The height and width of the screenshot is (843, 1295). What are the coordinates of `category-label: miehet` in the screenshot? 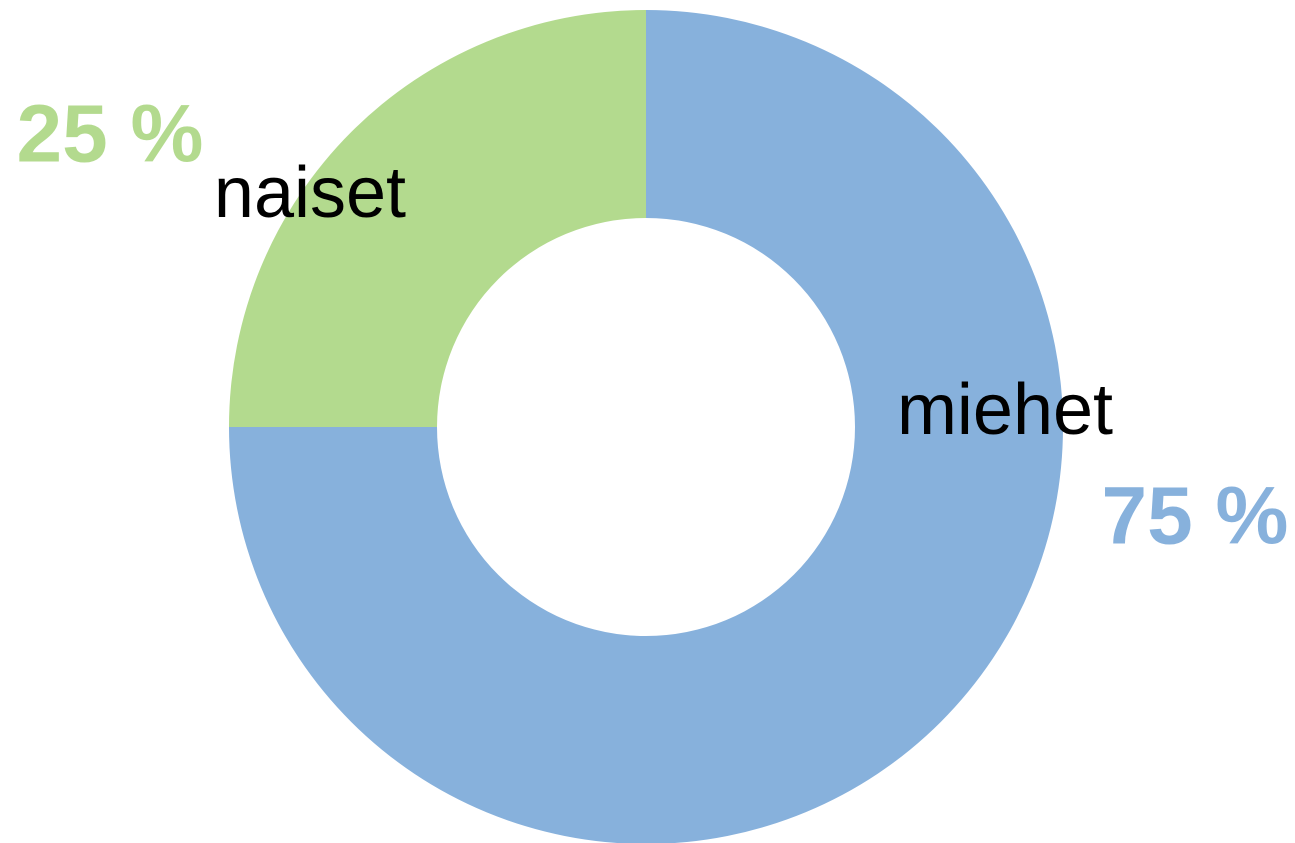 It's located at (1005, 410).